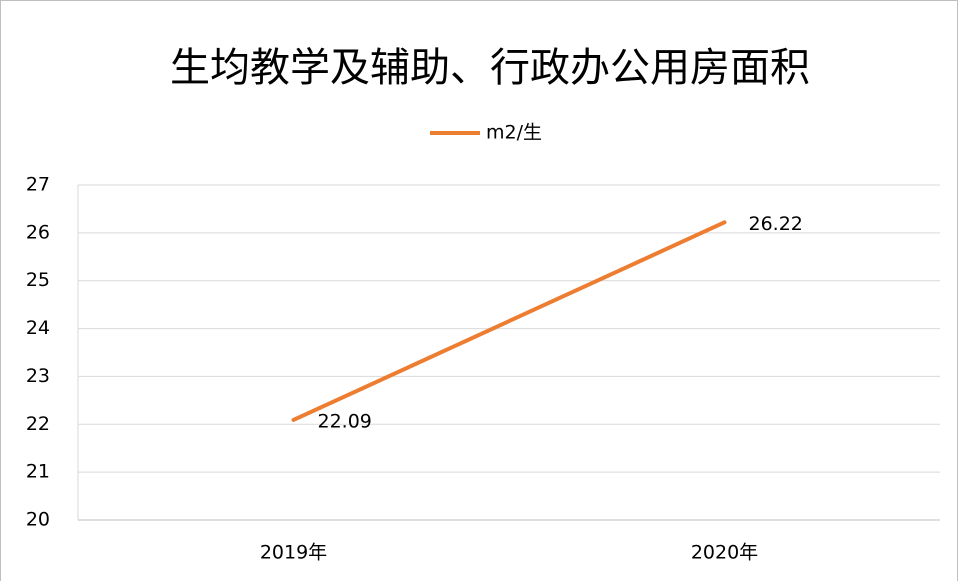 The width and height of the screenshot is (958, 581). I want to click on y-tick-label: 26, so click(38, 232).